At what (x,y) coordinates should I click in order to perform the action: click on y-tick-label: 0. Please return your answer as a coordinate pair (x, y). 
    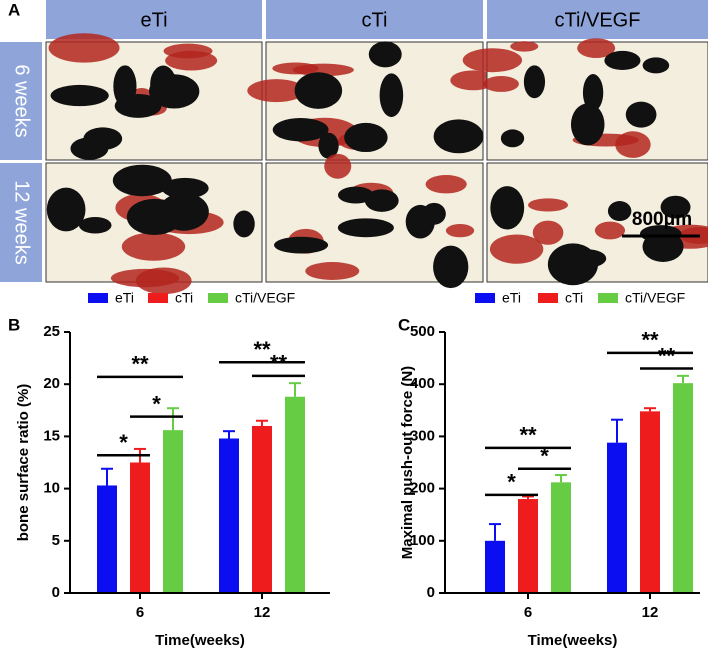
    Looking at the image, I should click on (431, 592).